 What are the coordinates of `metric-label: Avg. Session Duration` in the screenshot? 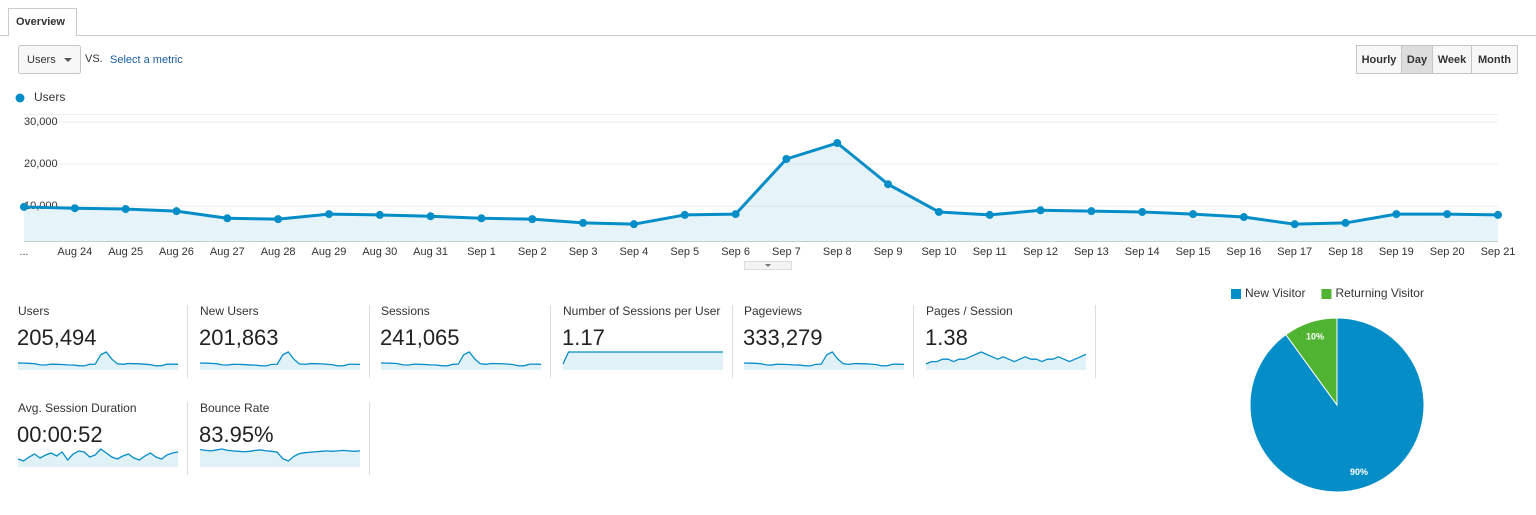 It's located at (77, 408).